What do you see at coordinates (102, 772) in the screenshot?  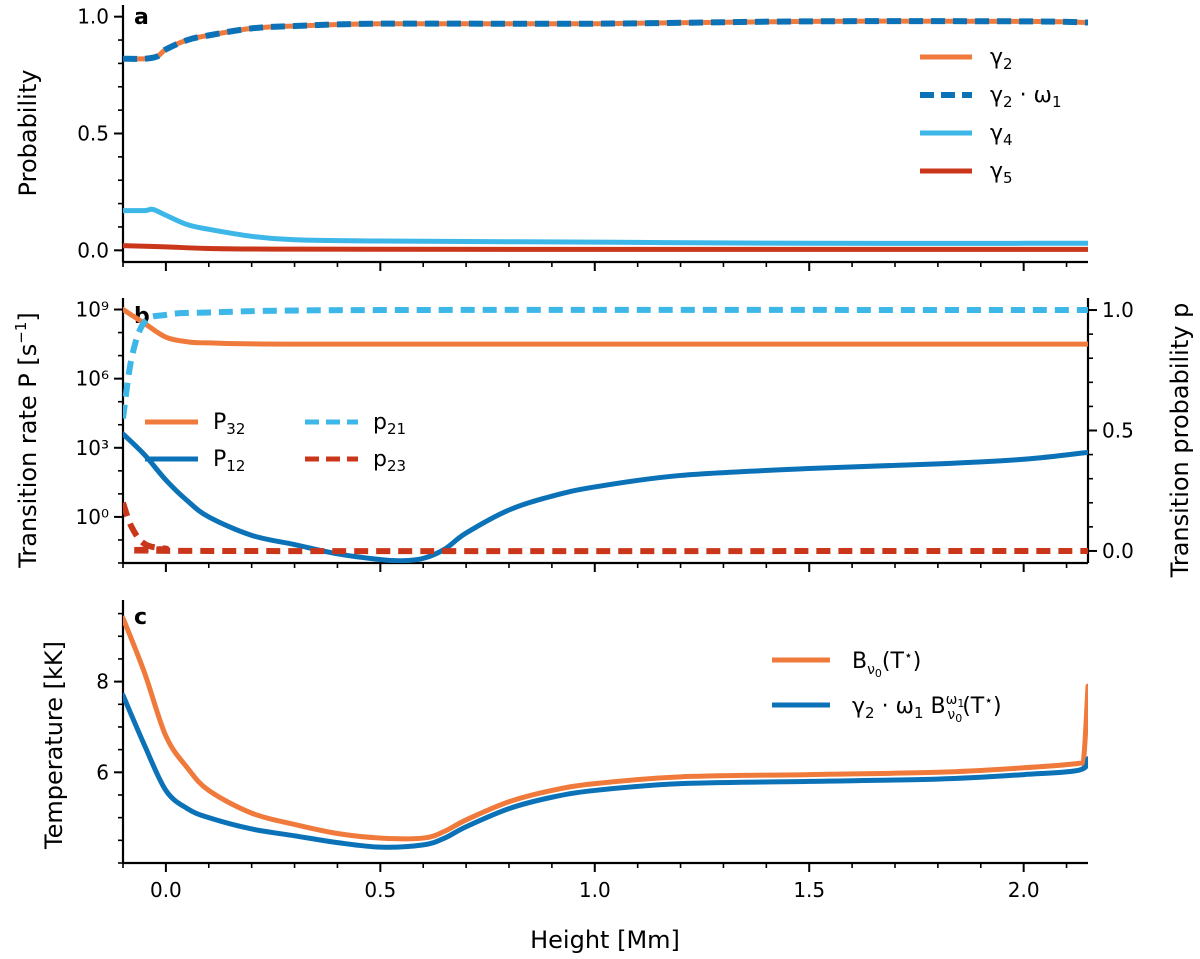 I see `y-tick-label: 6` at bounding box center [102, 772].